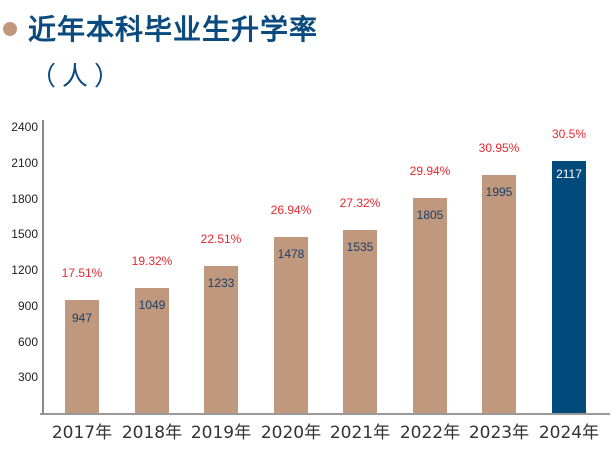 This screenshot has height=460, width=613. Describe the element at coordinates (221, 283) in the screenshot. I see `bar-value-label: 1233` at that location.